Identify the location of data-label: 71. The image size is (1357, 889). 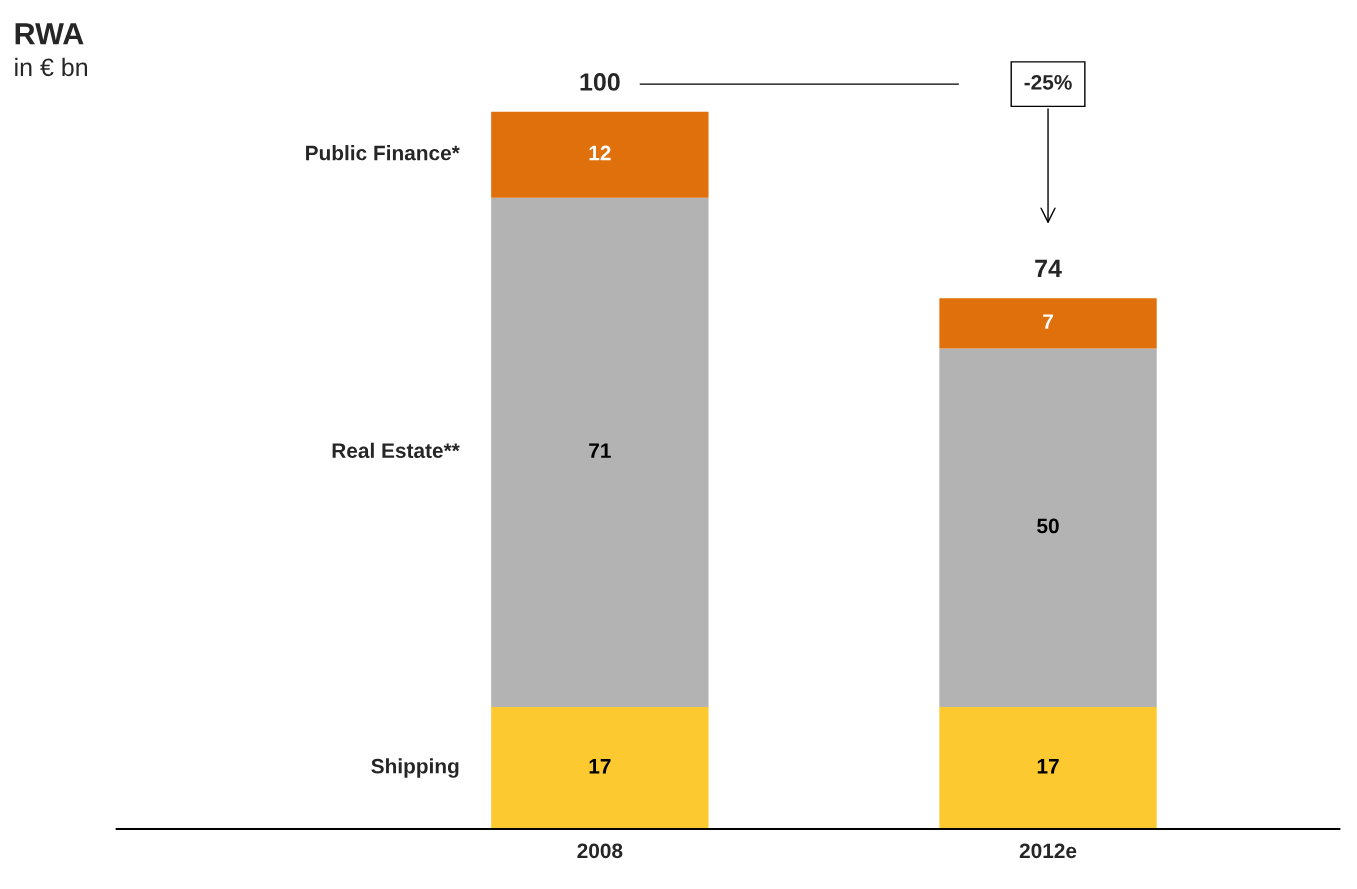
(600, 450).